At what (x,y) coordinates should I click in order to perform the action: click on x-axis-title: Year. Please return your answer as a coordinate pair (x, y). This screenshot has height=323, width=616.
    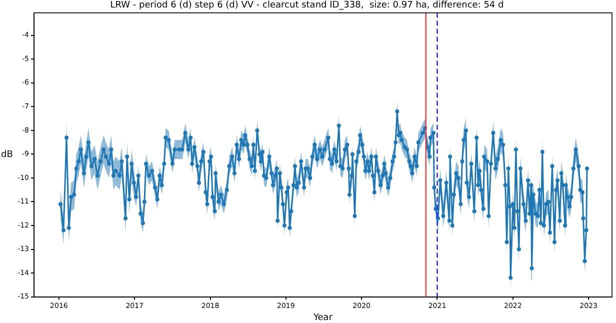
    Looking at the image, I should click on (322, 317).